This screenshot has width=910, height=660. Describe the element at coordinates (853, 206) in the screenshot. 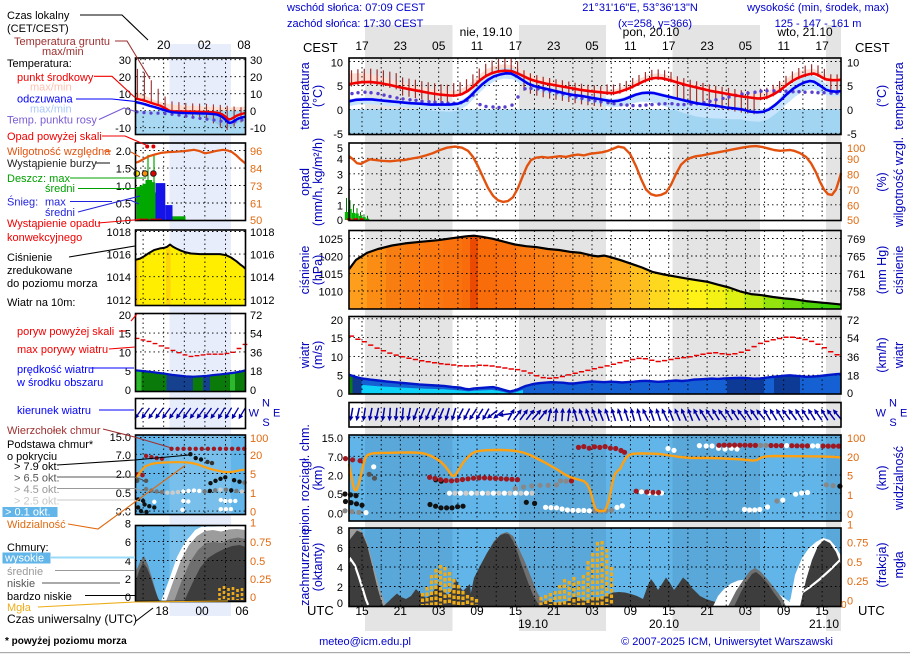

I see `svg-text: 60` at that location.